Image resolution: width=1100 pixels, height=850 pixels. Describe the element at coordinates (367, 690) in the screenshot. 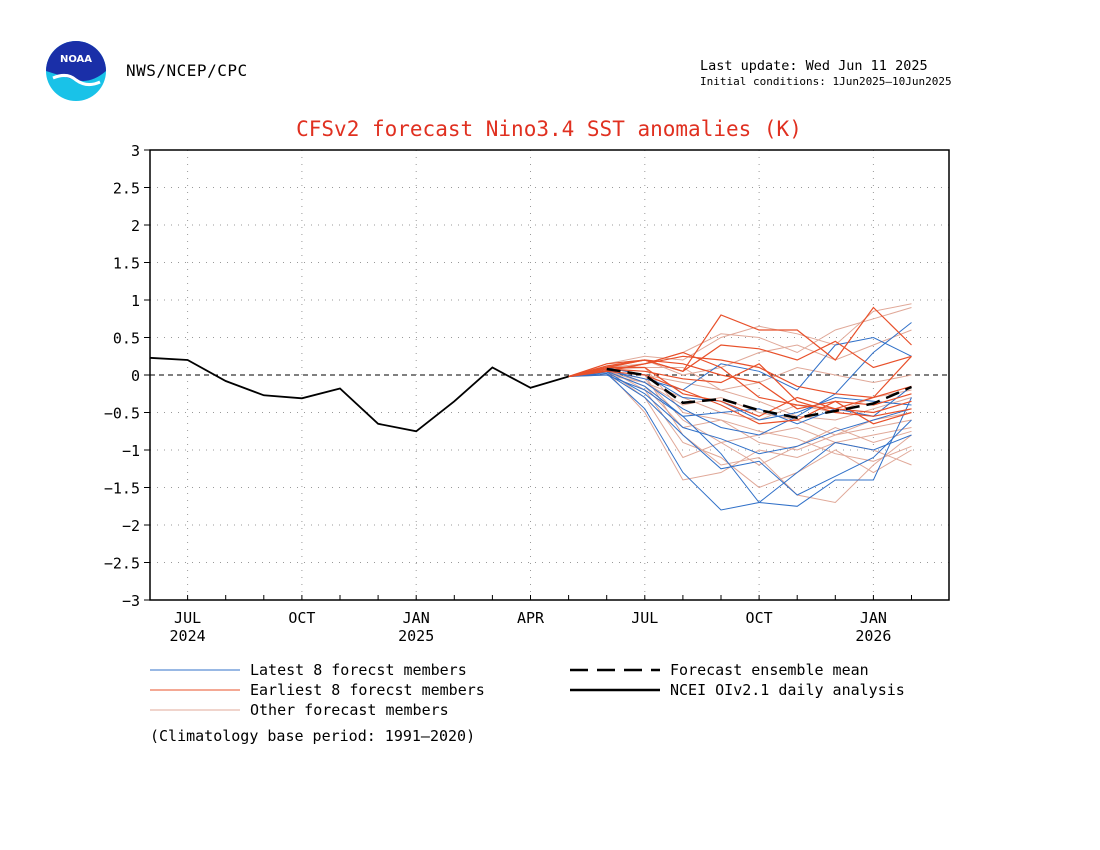

I see `legend-label-earliest: Earliest 8 forecst members` at that location.